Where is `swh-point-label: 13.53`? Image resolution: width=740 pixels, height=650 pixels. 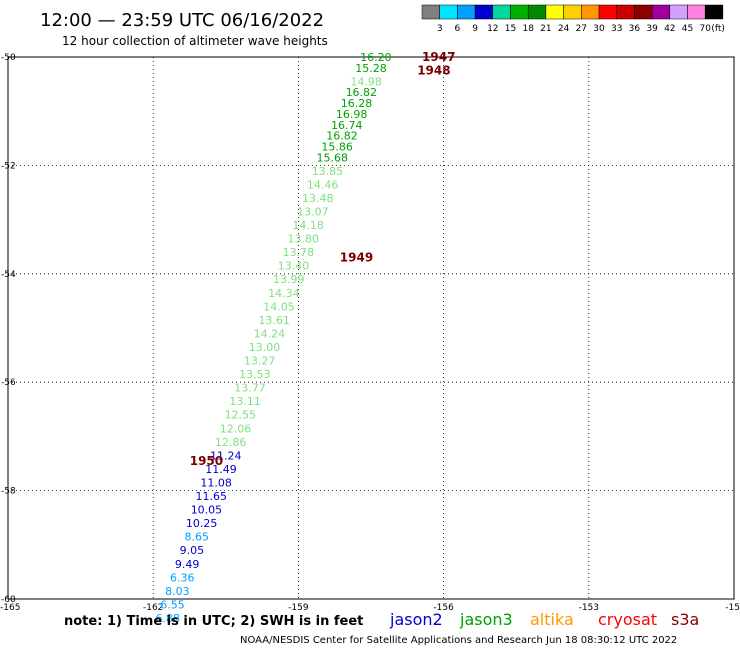
swh-point-label: 13.53 is located at coordinates (255, 374).